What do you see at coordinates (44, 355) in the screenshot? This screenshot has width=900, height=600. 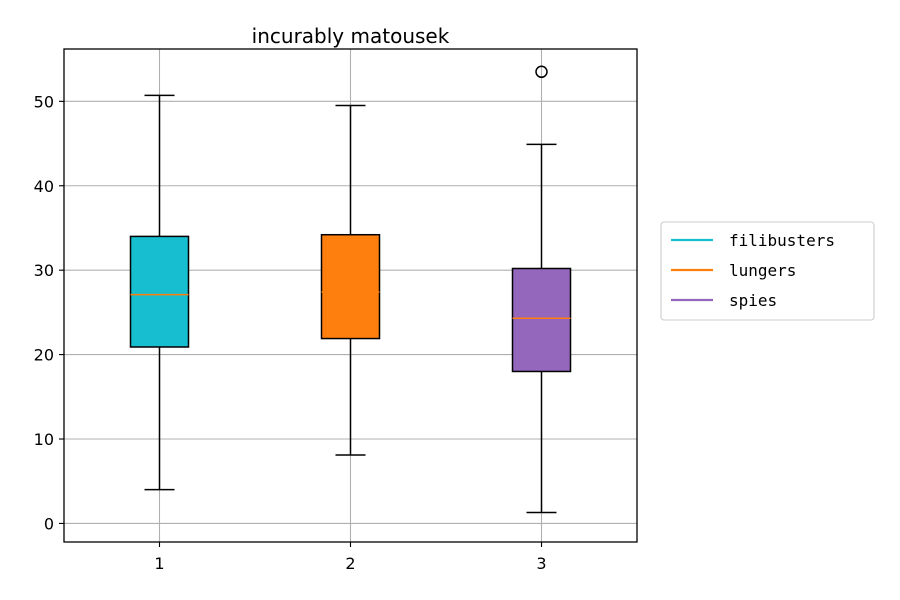 I see `y-tick-label: 20` at bounding box center [44, 355].